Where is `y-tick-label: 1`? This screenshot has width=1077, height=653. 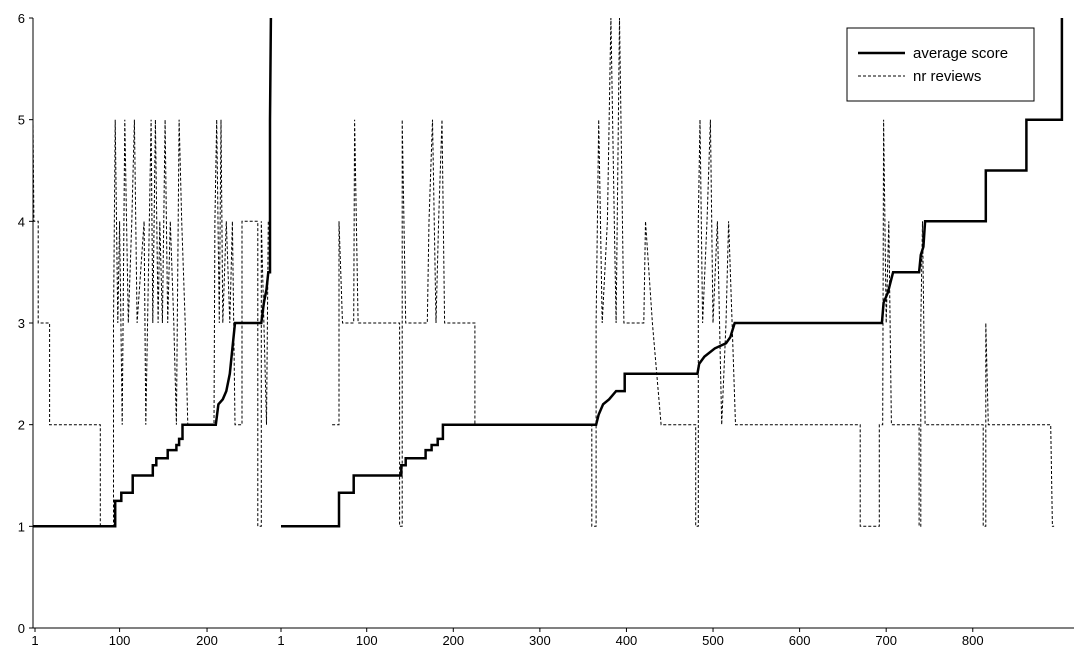 y-tick-label: 1 is located at coordinates (21, 526).